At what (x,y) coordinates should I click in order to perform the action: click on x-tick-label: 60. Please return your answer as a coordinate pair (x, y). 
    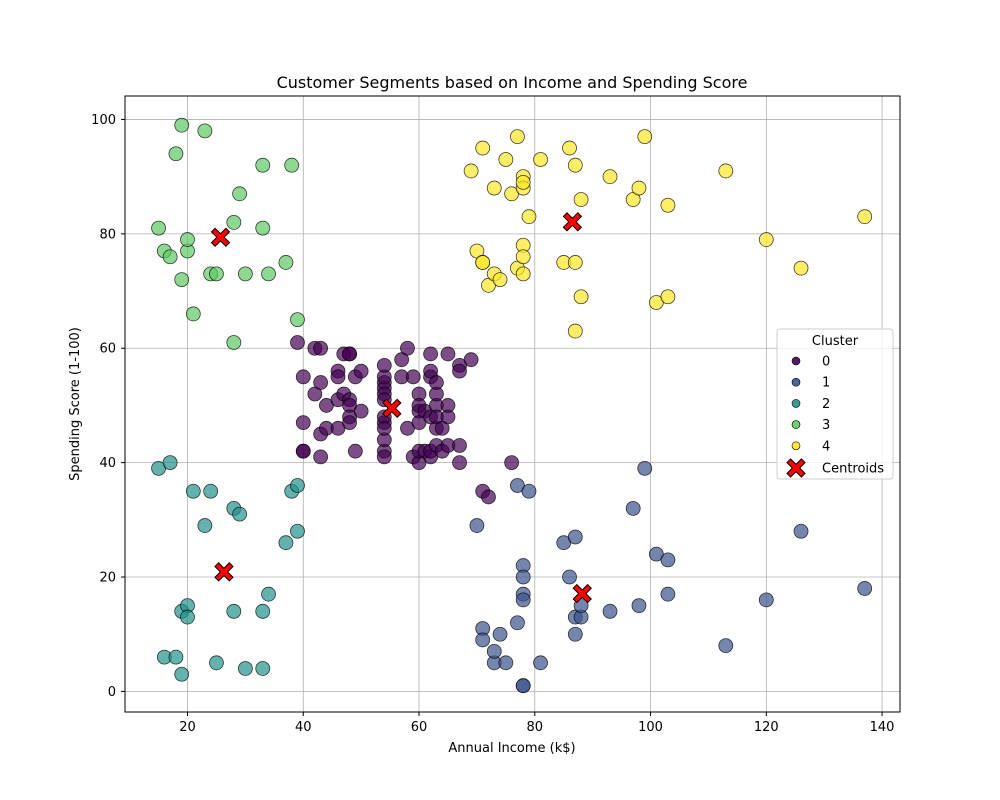
    Looking at the image, I should click on (419, 727).